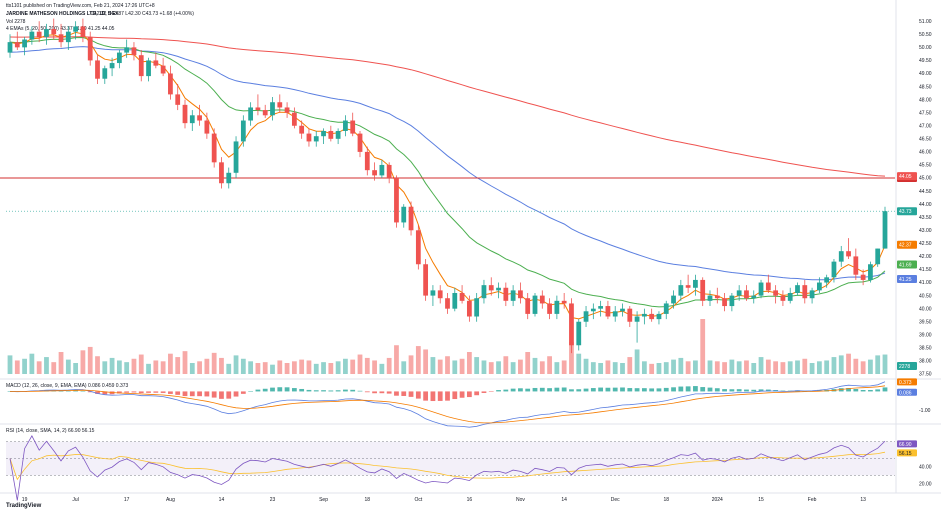 This screenshot has height=514, width=941. I want to click on rsi-legend: RSI (14, close, SMA, 14, 2) 66.90 56.15, so click(50, 431).